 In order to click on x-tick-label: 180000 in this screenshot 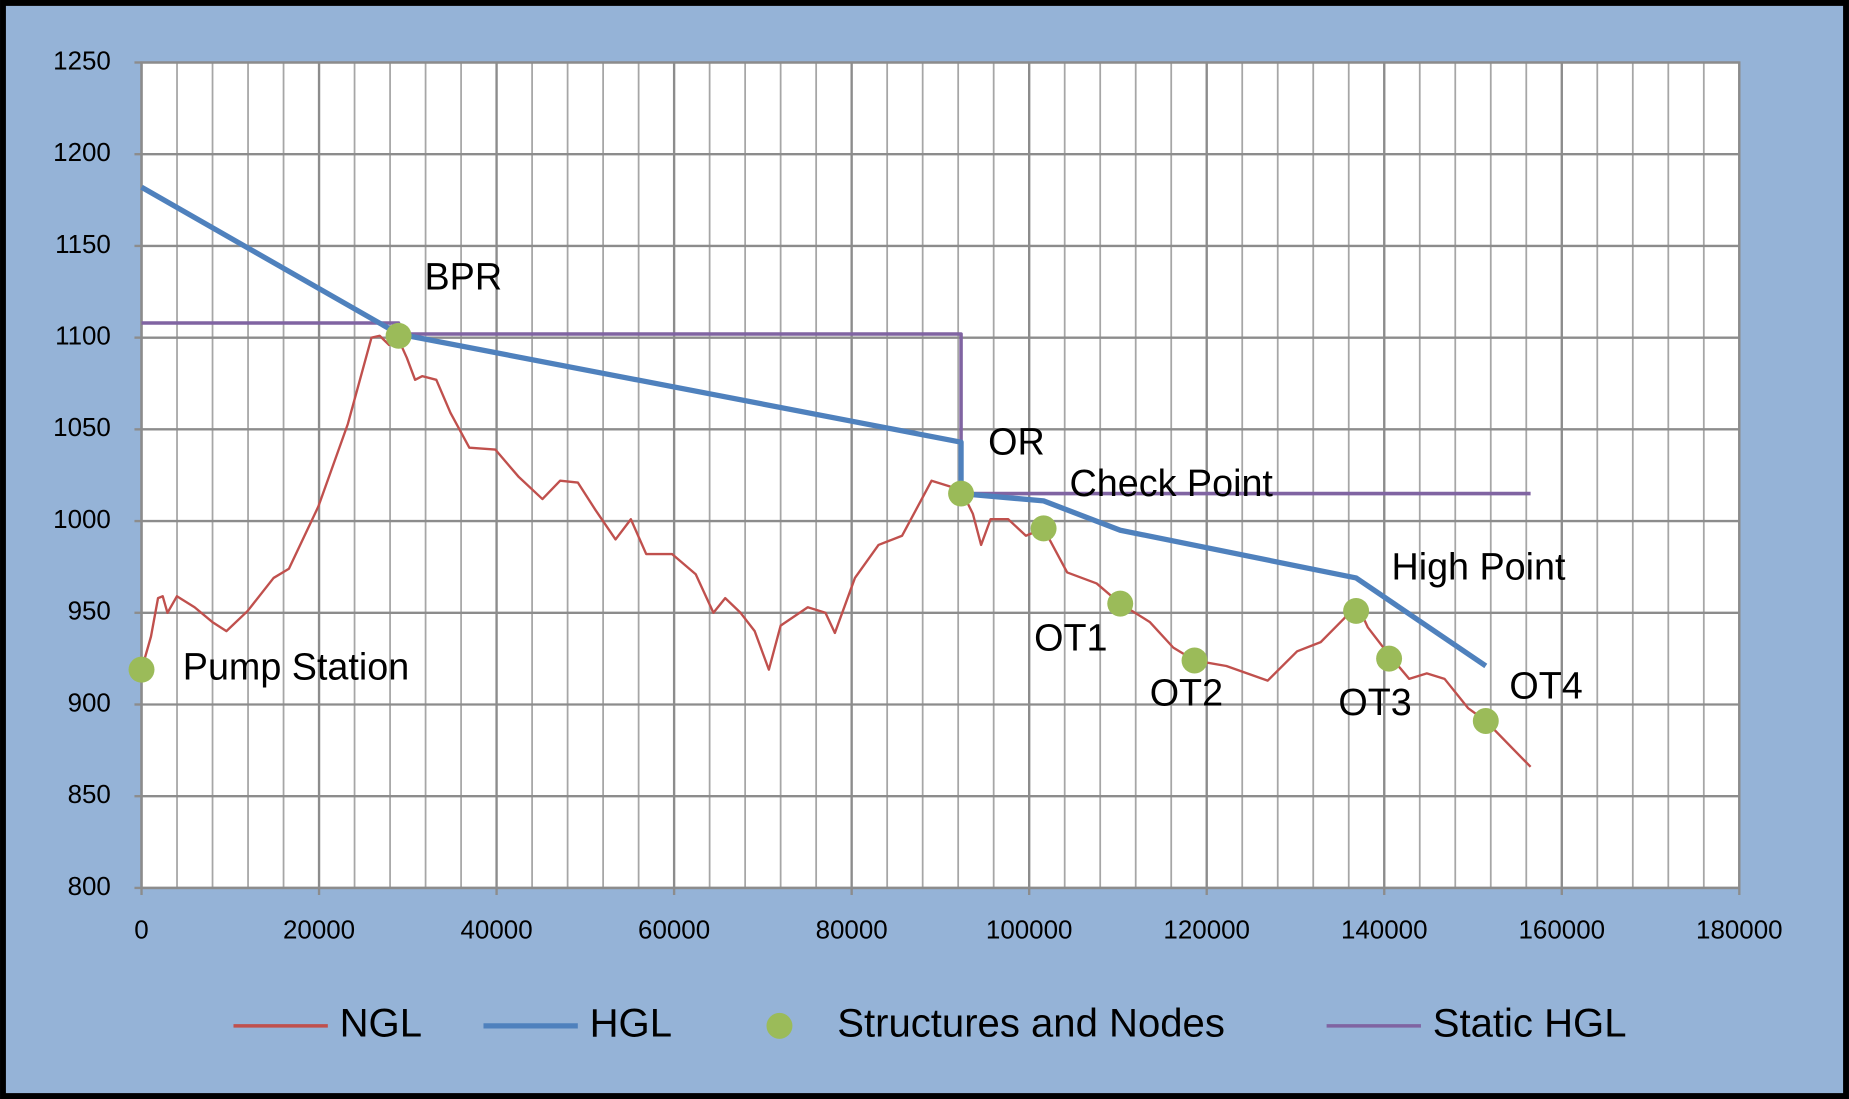, I will do `click(1739, 930)`.